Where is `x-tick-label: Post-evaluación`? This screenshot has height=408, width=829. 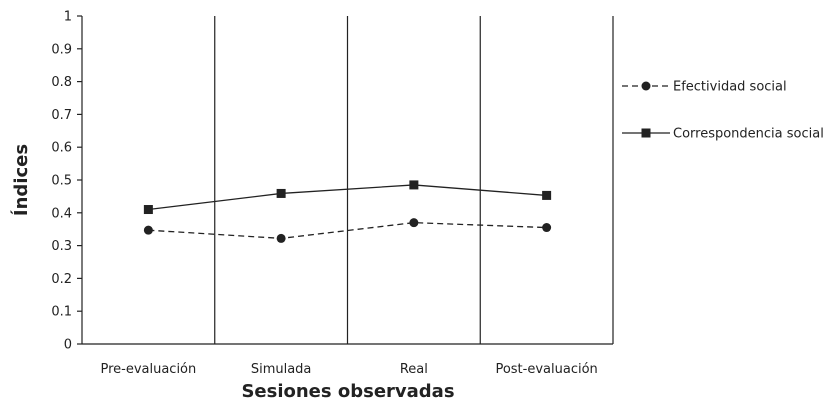 x-tick-label: Post-evaluación is located at coordinates (546, 369).